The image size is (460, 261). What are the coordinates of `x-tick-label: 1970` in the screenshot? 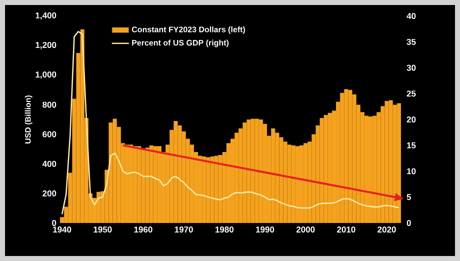 It's located at (183, 229).